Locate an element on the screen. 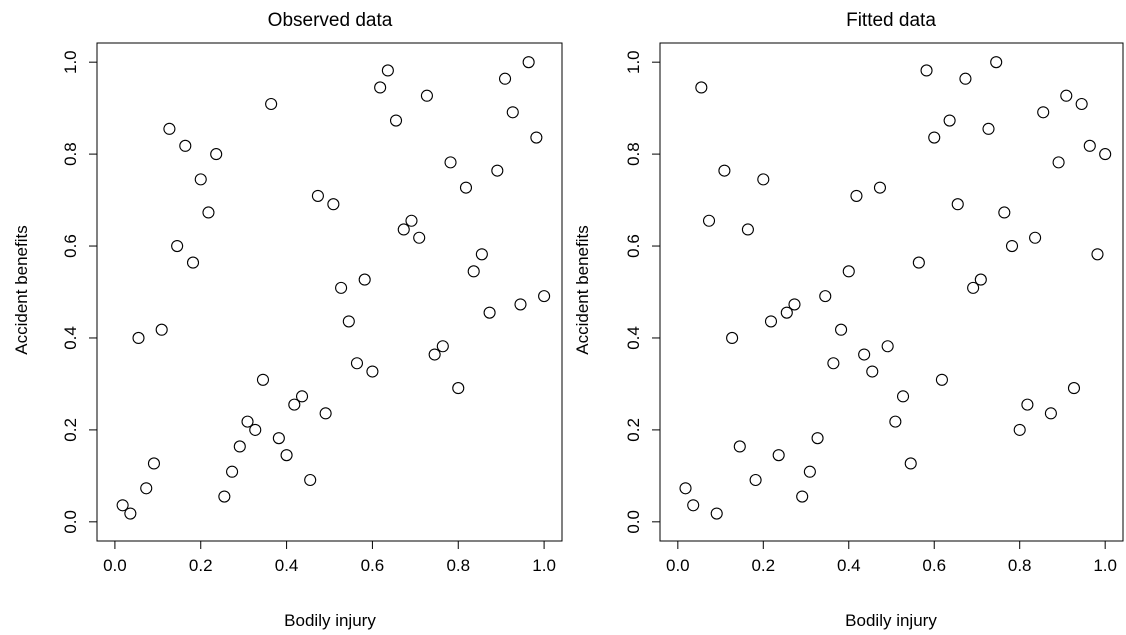 The image size is (1126, 635). y-tick-label: 0.4 is located at coordinates (70, 338).